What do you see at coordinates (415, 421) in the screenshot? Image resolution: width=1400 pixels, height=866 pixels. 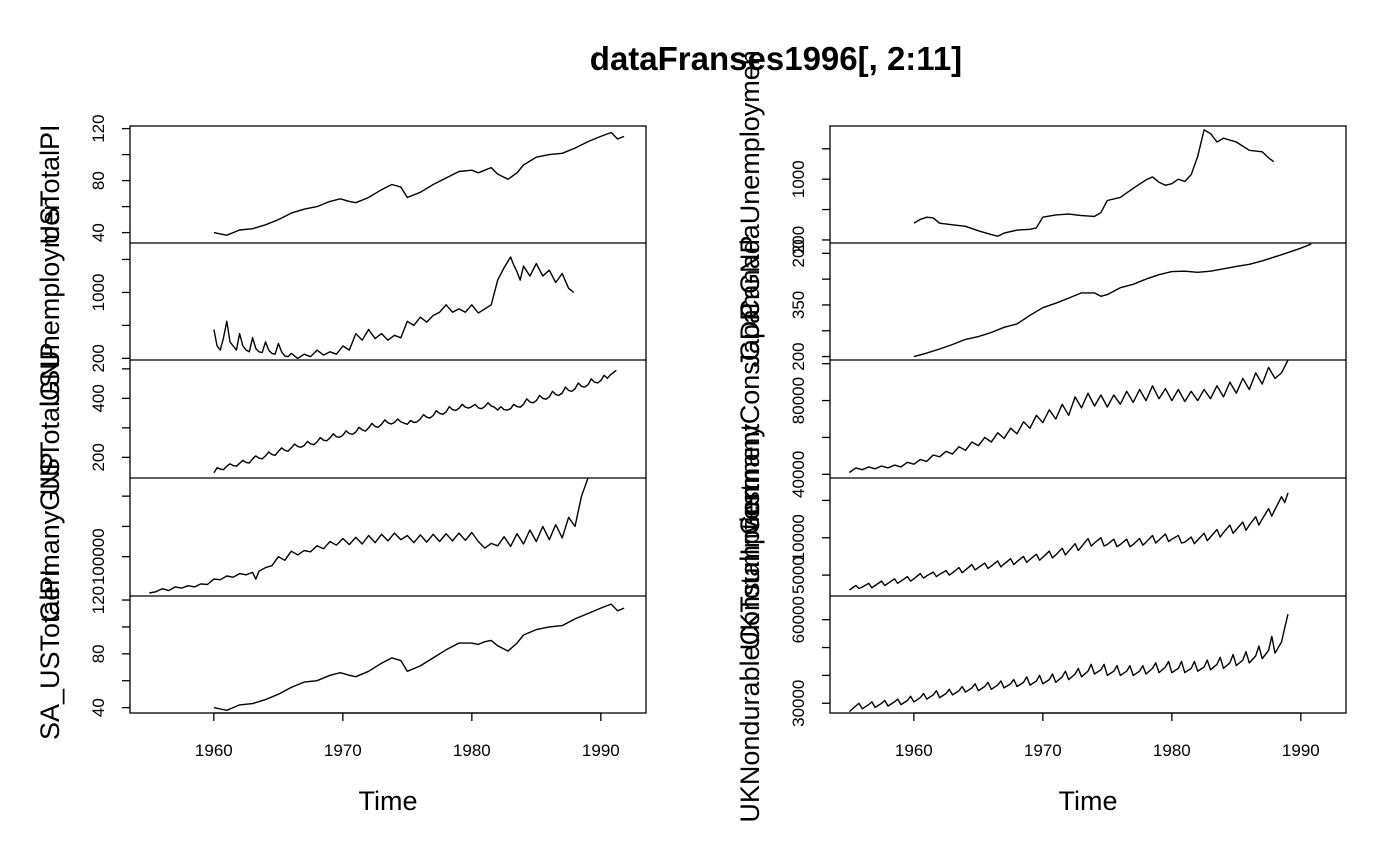 I see `series-line-USTotalGNP` at bounding box center [415, 421].